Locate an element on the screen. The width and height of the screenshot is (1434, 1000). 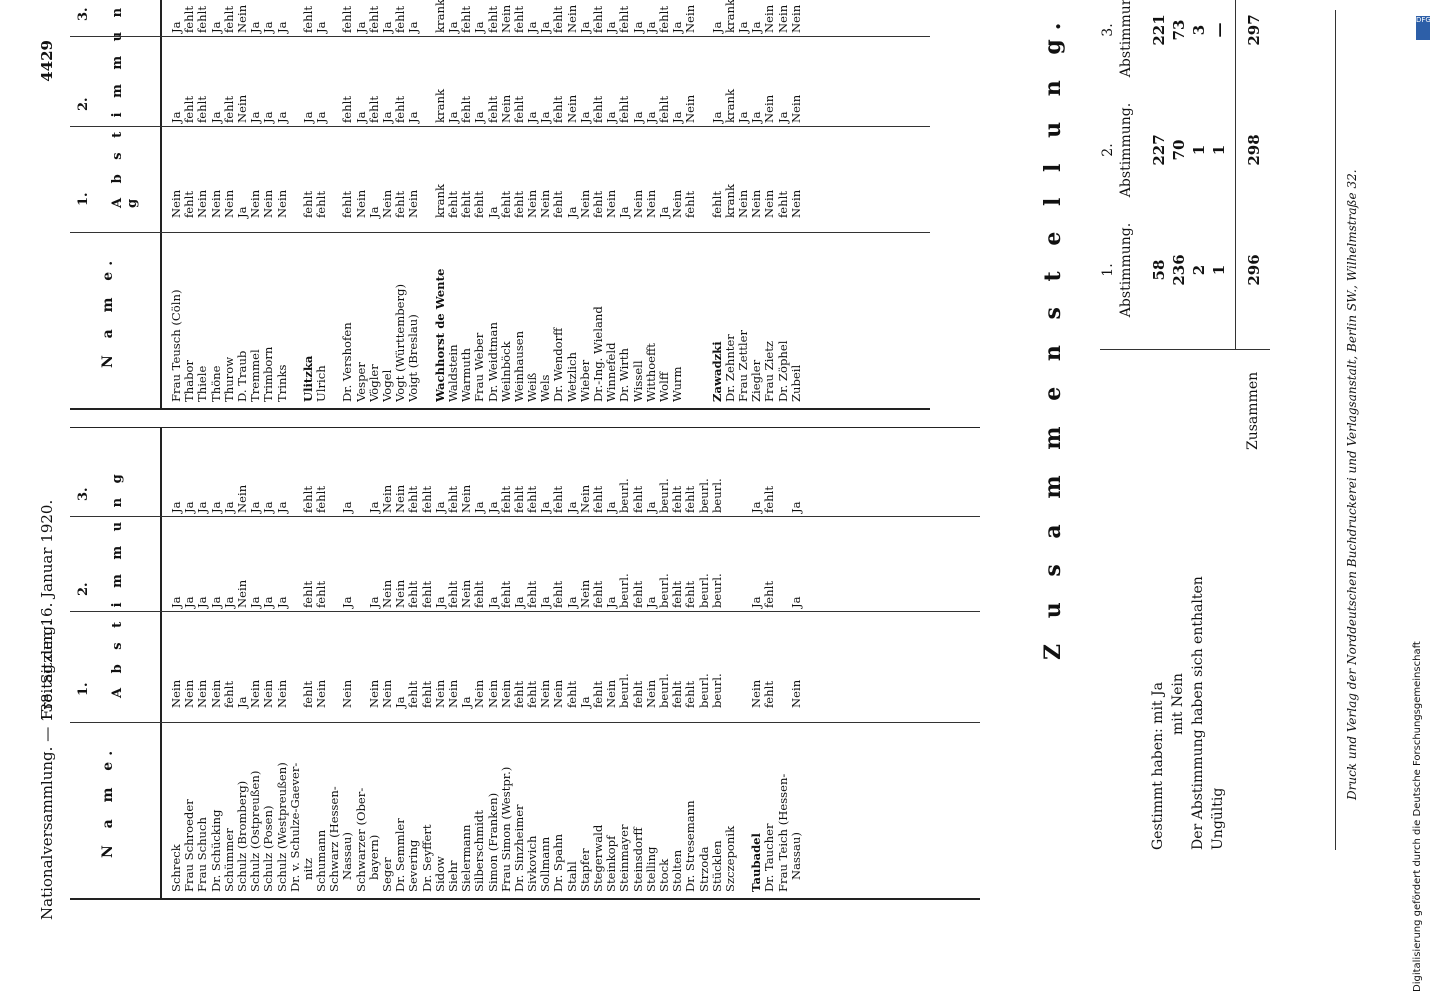
table-row: Schumann Nein fehlt fehlt is located at coordinates (321, 663).